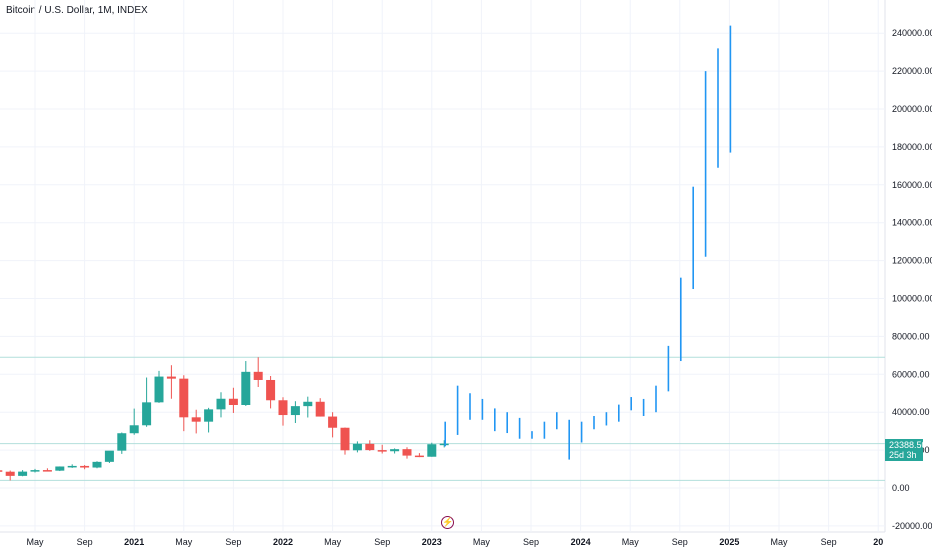 This screenshot has height=550, width=932. Describe the element at coordinates (878, 542) in the screenshot. I see `x-tick-label: 20` at that location.